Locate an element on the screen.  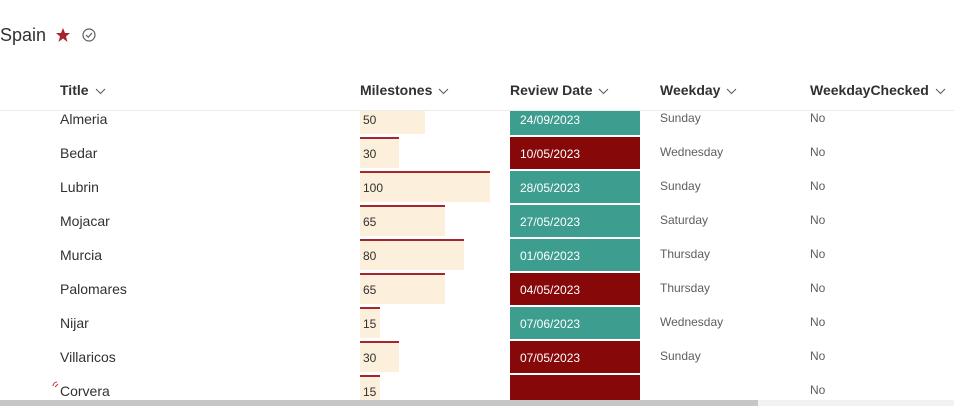
review-date-cell: 27/05/2023 is located at coordinates (575, 221).